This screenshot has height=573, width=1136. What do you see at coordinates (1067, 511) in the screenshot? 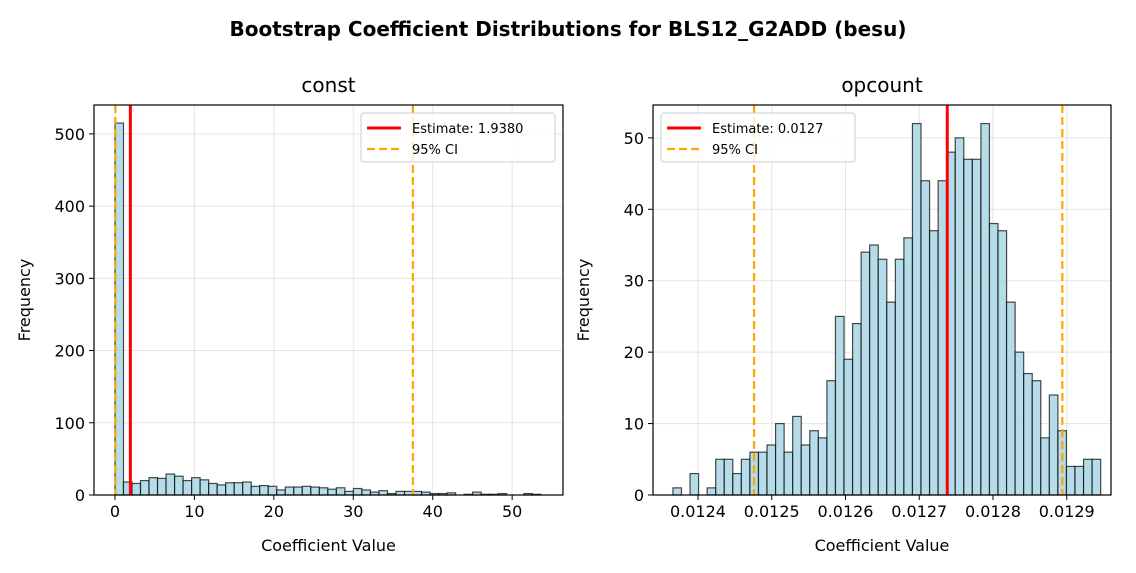
I see `x-tick-label: 0.0129` at bounding box center [1067, 511].